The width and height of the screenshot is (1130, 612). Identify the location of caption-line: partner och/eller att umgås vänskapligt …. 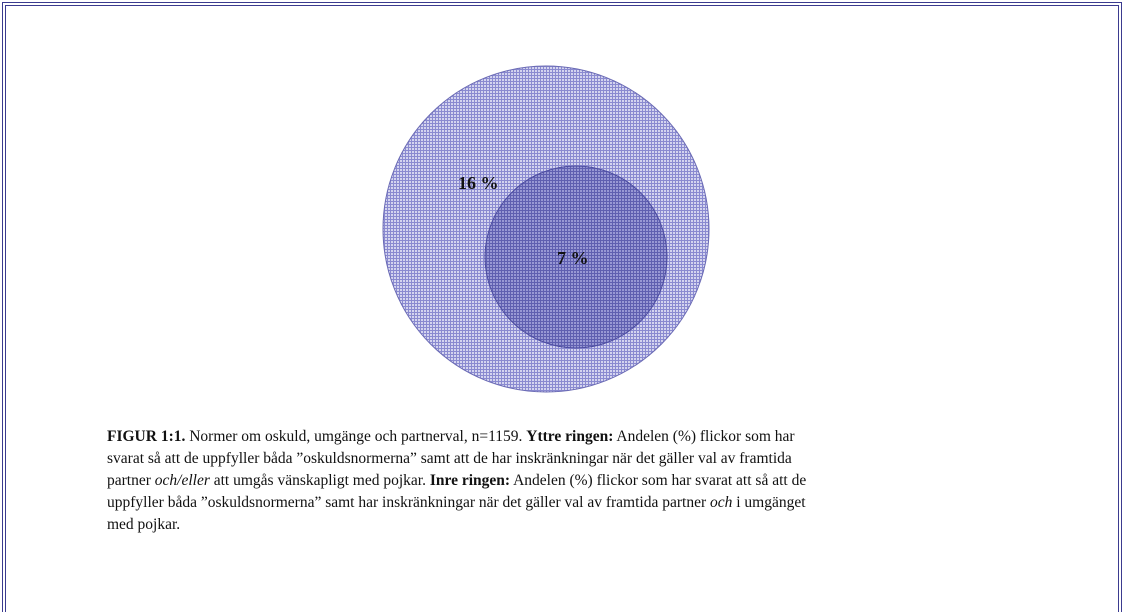
(587, 481).